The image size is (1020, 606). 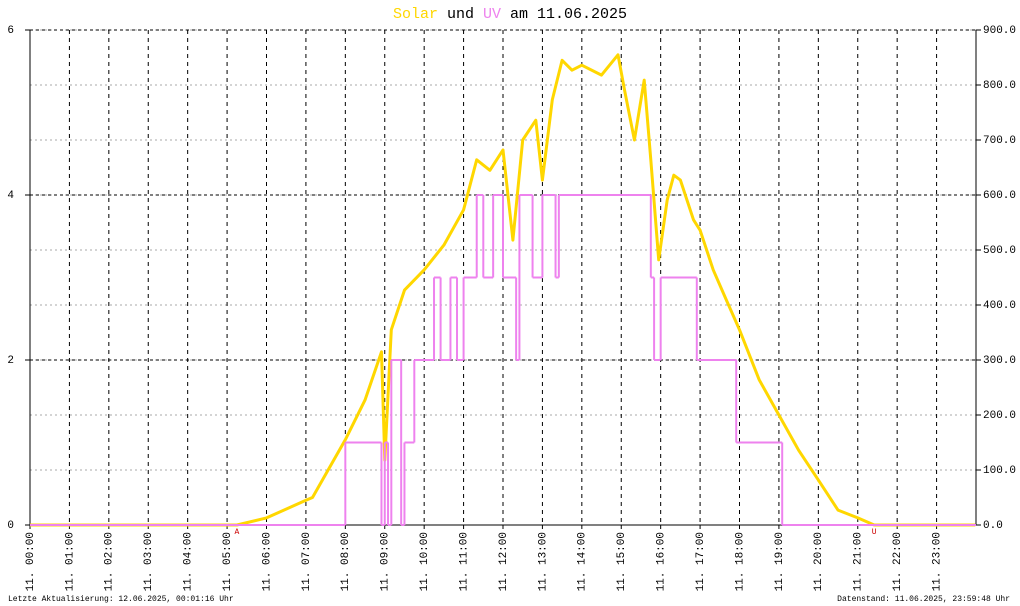 I want to click on x-tick-label: 11. 06:00, so click(x=267, y=561).